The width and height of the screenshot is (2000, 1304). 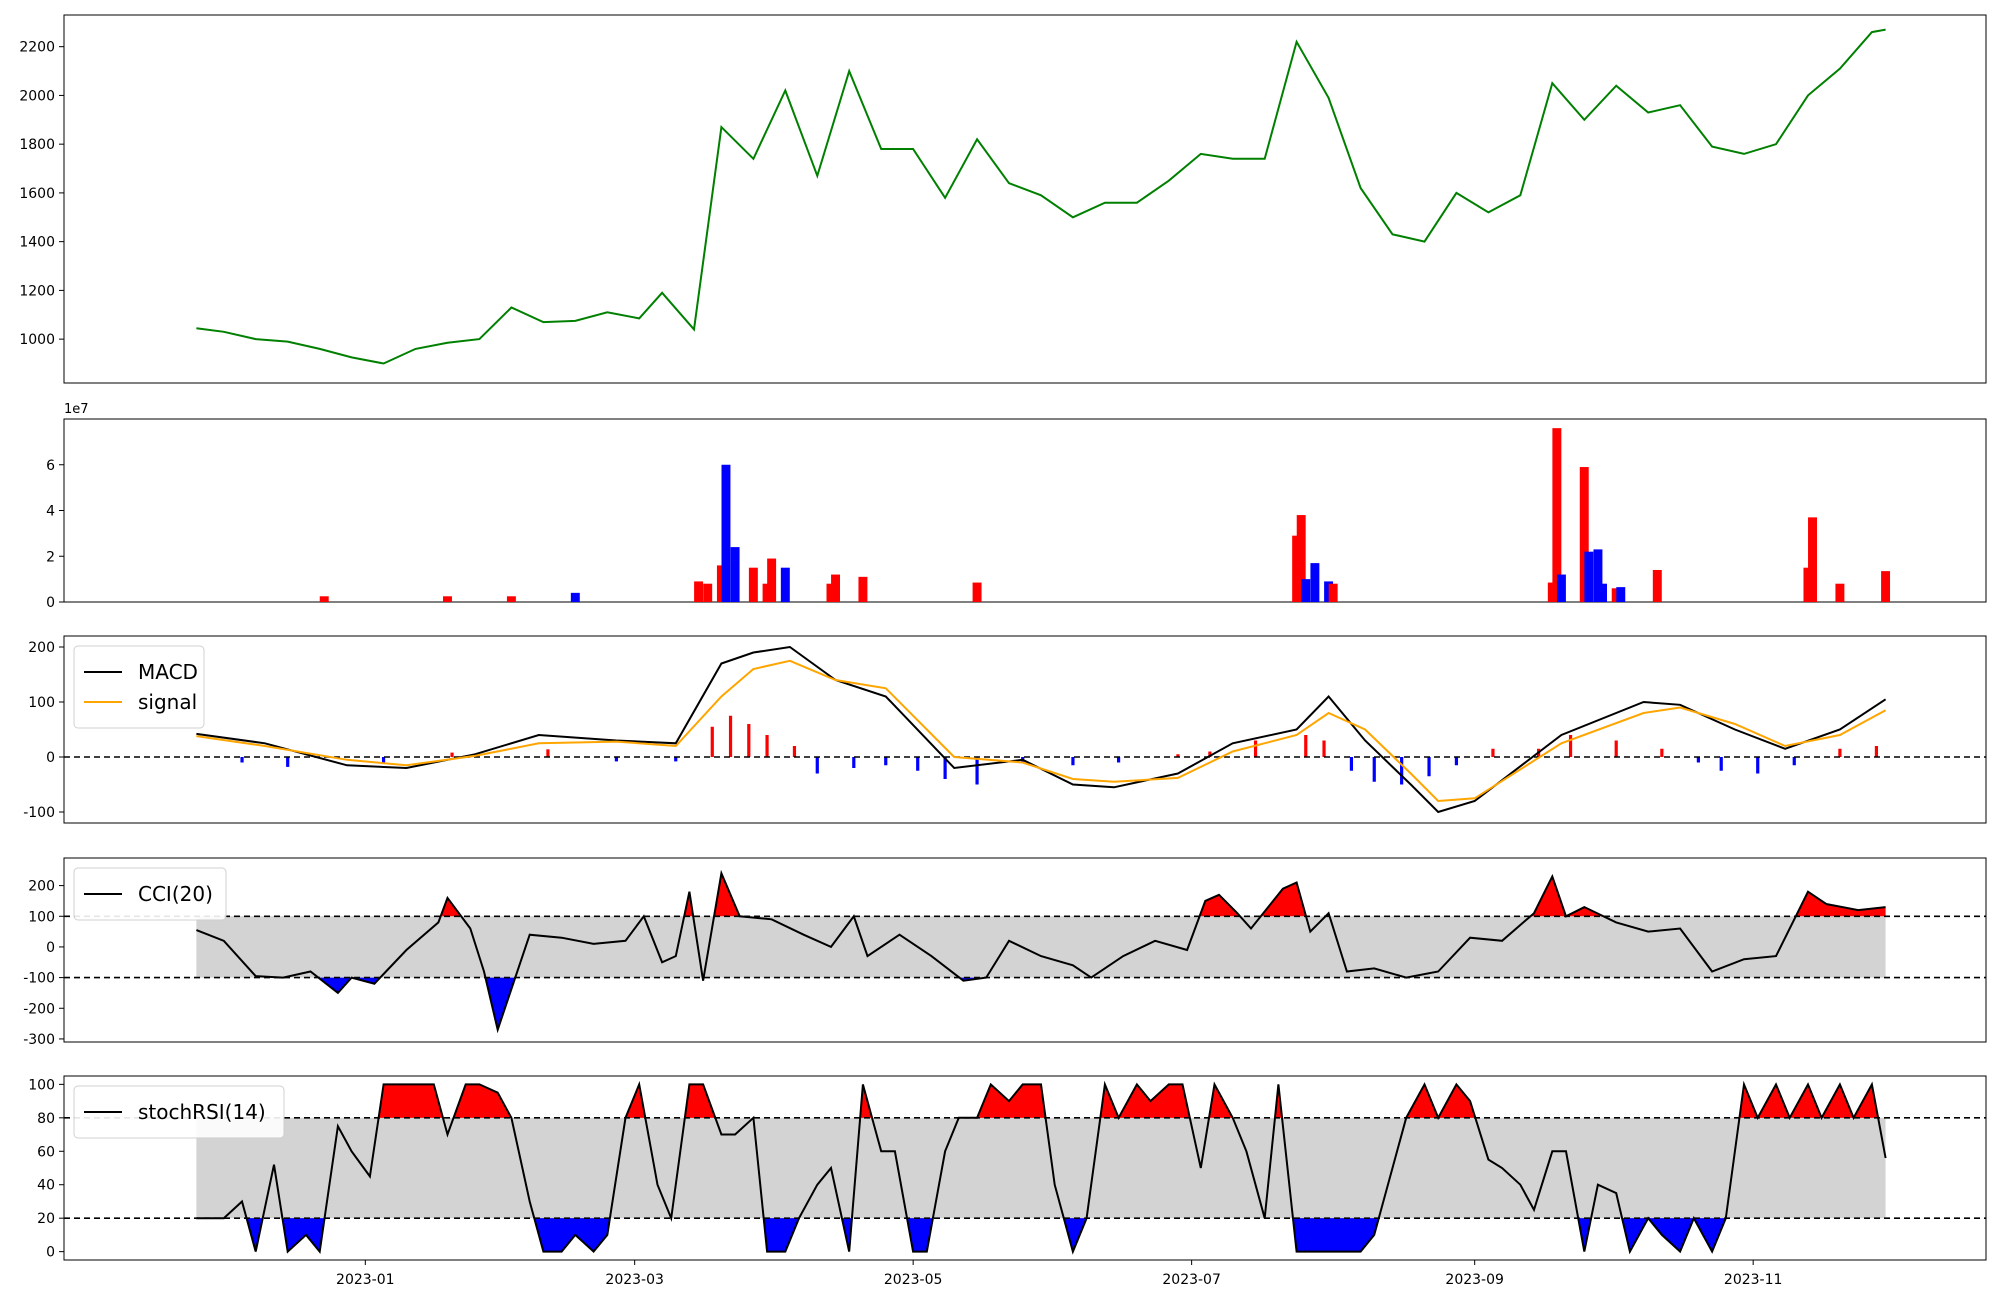 I want to click on stochrsi-y-tick-label: 80, so click(x=46, y=1119).